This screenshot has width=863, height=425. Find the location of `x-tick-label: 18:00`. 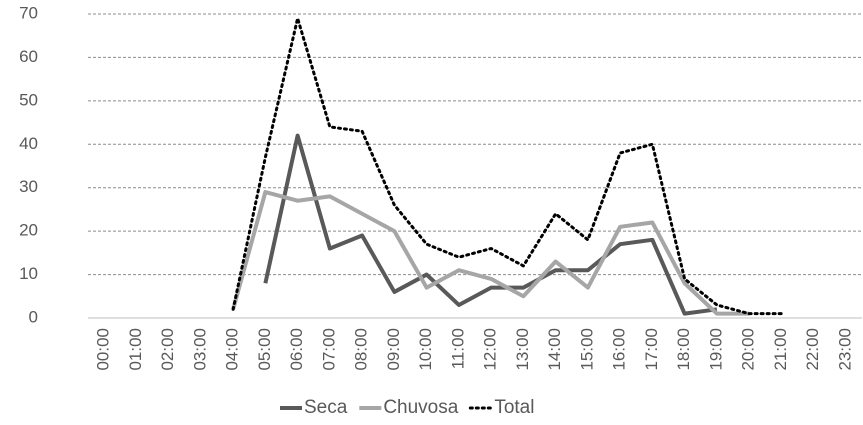

x-tick-label: 18:00 is located at coordinates (683, 349).